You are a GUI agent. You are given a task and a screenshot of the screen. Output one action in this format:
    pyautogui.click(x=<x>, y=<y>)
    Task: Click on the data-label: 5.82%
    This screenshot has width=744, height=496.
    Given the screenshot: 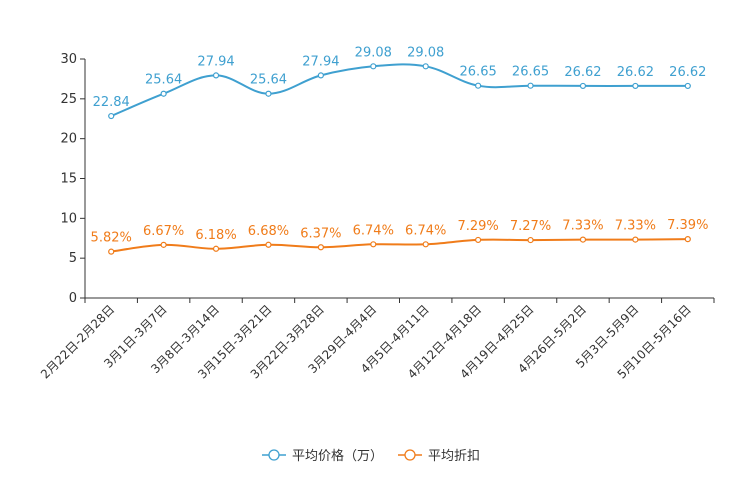 What is the action you would take?
    pyautogui.click(x=111, y=238)
    